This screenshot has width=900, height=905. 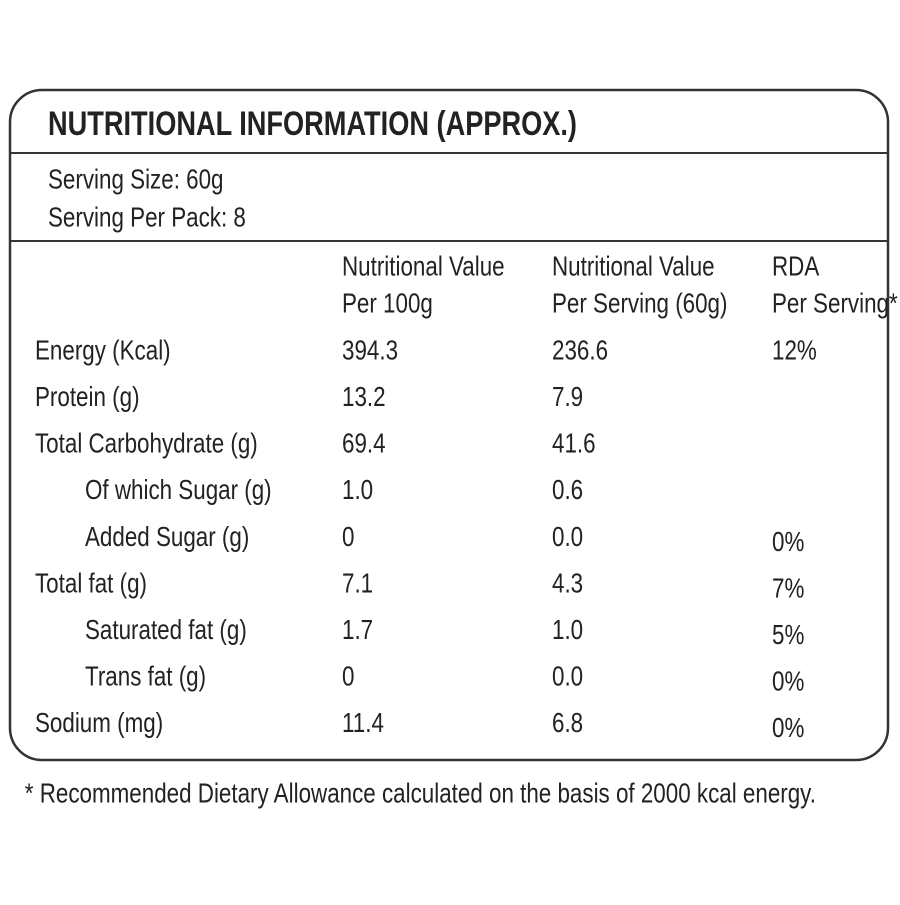 I want to click on cell: 1.7, so click(x=357, y=630).